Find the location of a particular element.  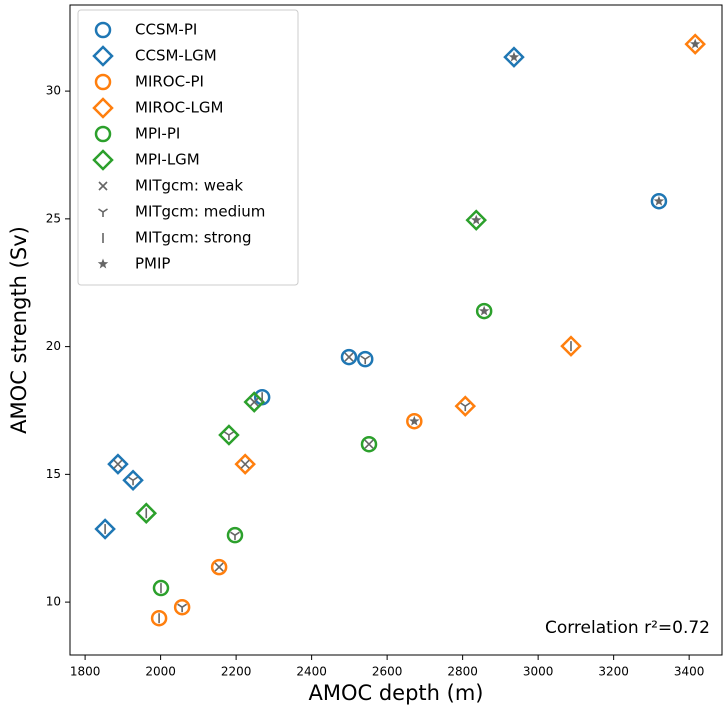

legend-box is located at coordinates (188, 147).